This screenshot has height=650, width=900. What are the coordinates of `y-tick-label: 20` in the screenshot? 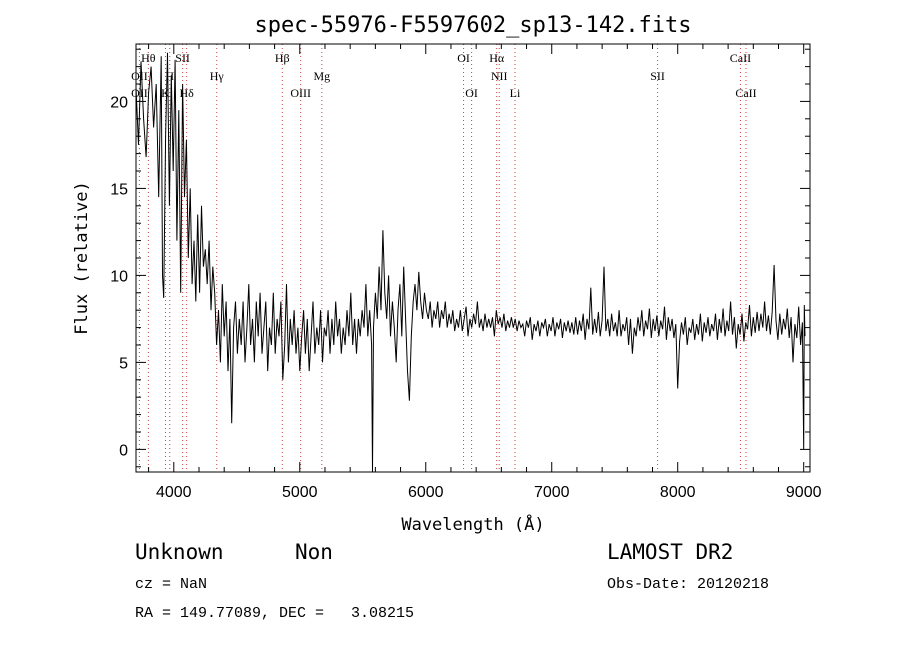 It's located at (119, 102).